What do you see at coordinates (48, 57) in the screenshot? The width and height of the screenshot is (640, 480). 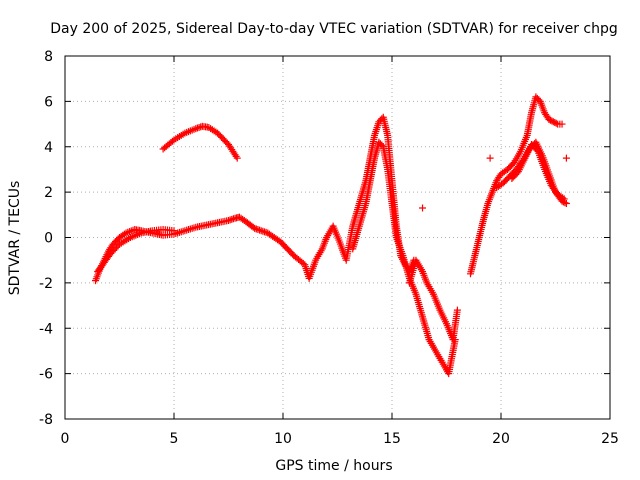 I see `y-tick-label: 8` at bounding box center [48, 57].